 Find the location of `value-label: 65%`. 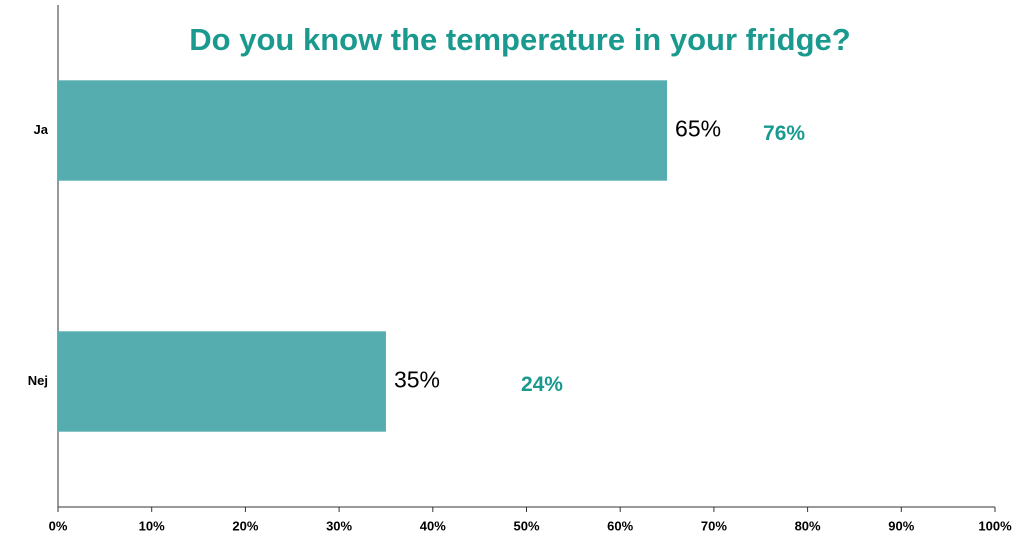

value-label: 65% is located at coordinates (698, 129).